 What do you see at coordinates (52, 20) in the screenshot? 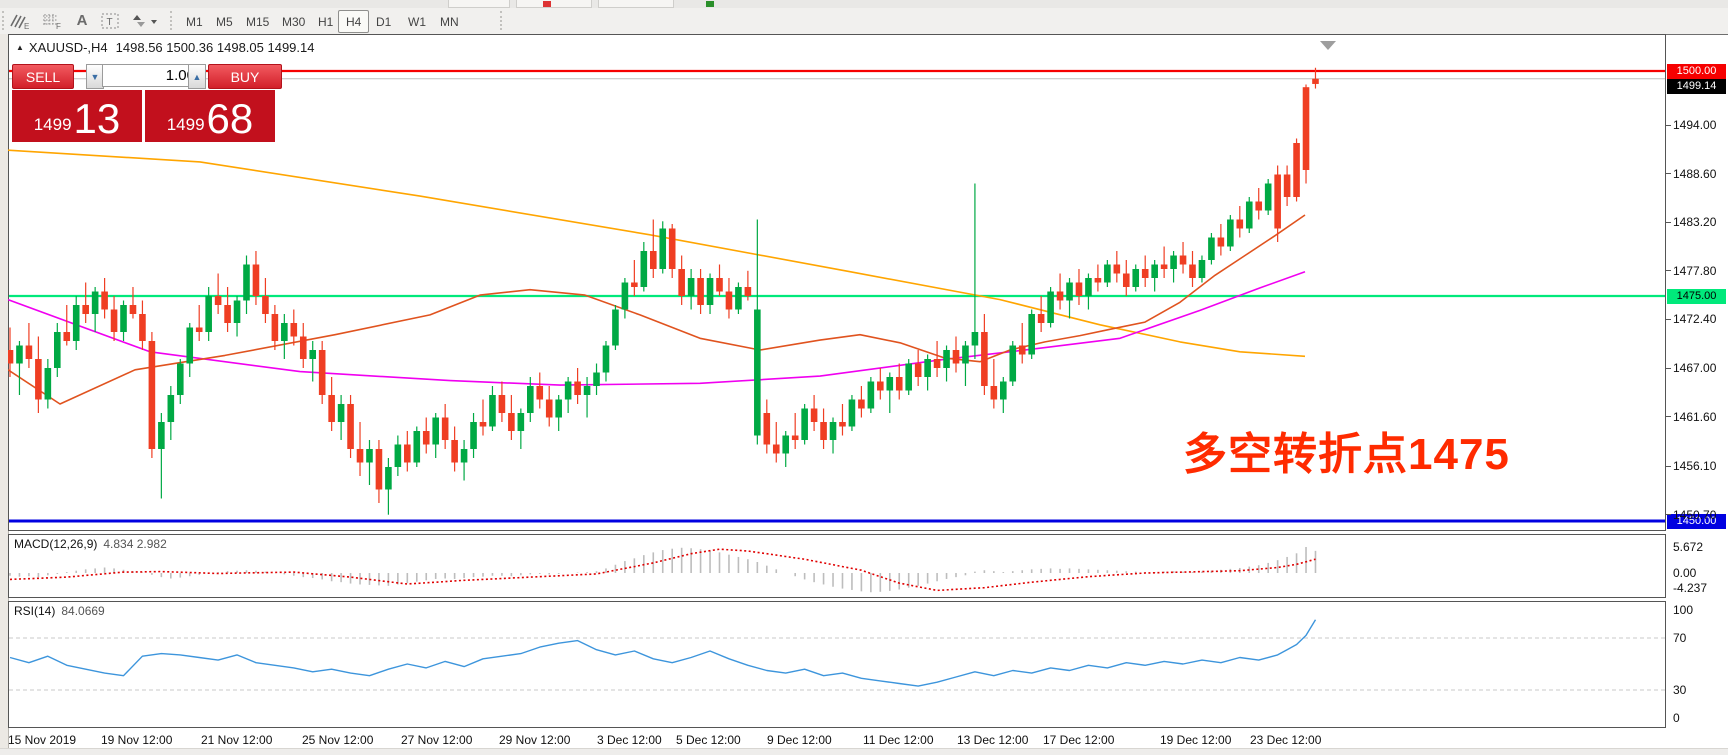
I see `grid-icon: F` at bounding box center [52, 20].